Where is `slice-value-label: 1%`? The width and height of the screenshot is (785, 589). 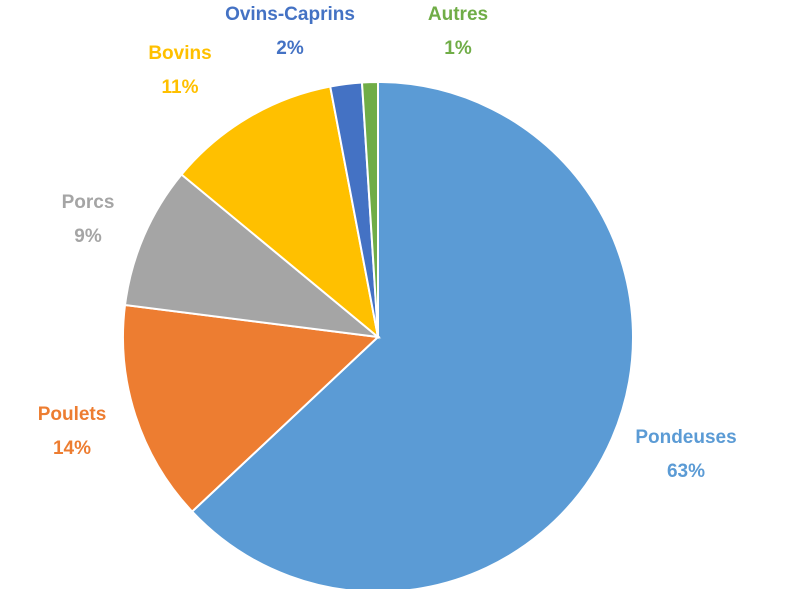 slice-value-label: 1% is located at coordinates (458, 48).